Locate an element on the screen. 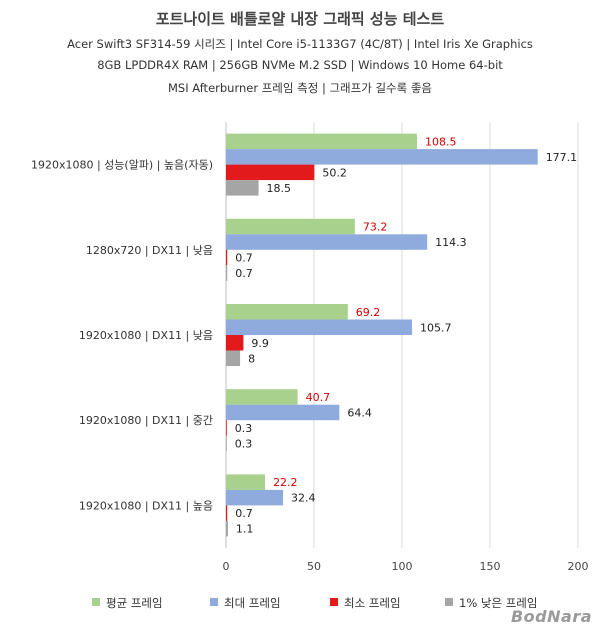 The height and width of the screenshot is (630, 600). data-label-s2-c1: 0.7 is located at coordinates (244, 258).